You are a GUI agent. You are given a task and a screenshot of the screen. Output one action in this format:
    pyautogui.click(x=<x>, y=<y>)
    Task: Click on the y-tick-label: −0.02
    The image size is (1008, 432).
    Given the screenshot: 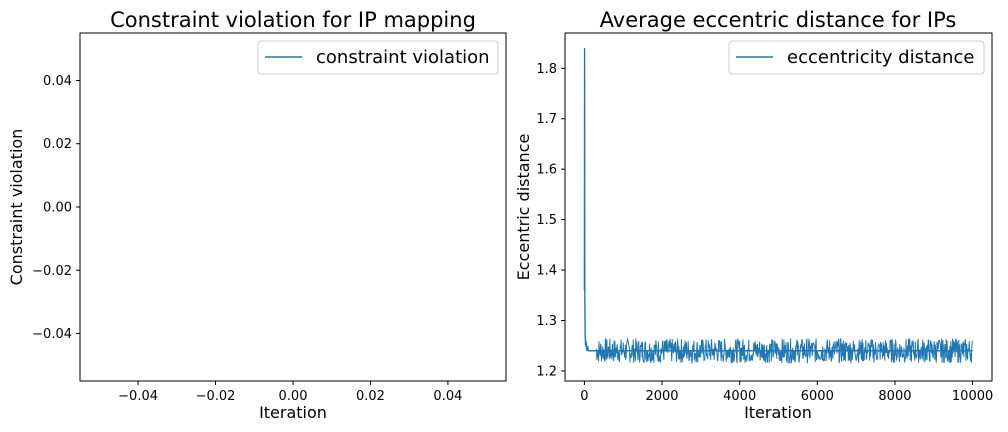 What is the action you would take?
    pyautogui.click(x=52, y=271)
    